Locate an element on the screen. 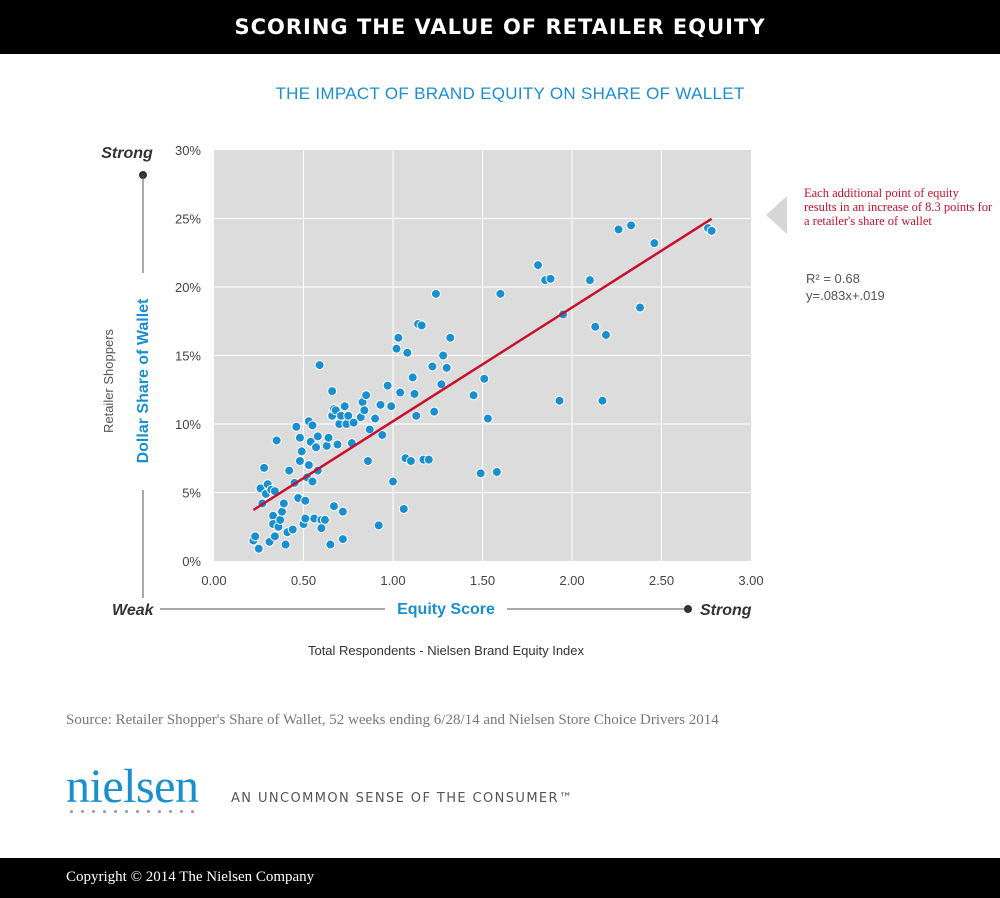 The height and width of the screenshot is (898, 1000). y-tick-label: 5% is located at coordinates (191, 493).